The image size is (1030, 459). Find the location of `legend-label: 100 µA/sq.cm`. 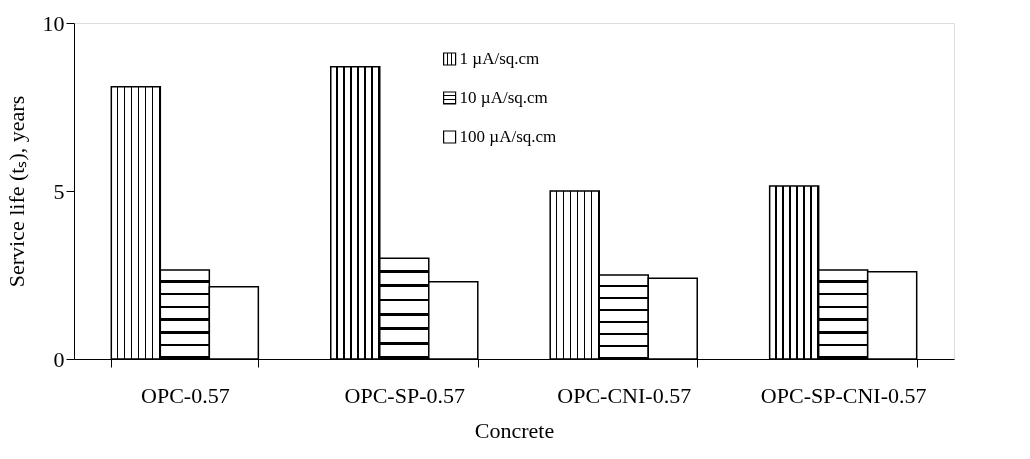

legend-label: 100 µA/sq.cm is located at coordinates (508, 136).